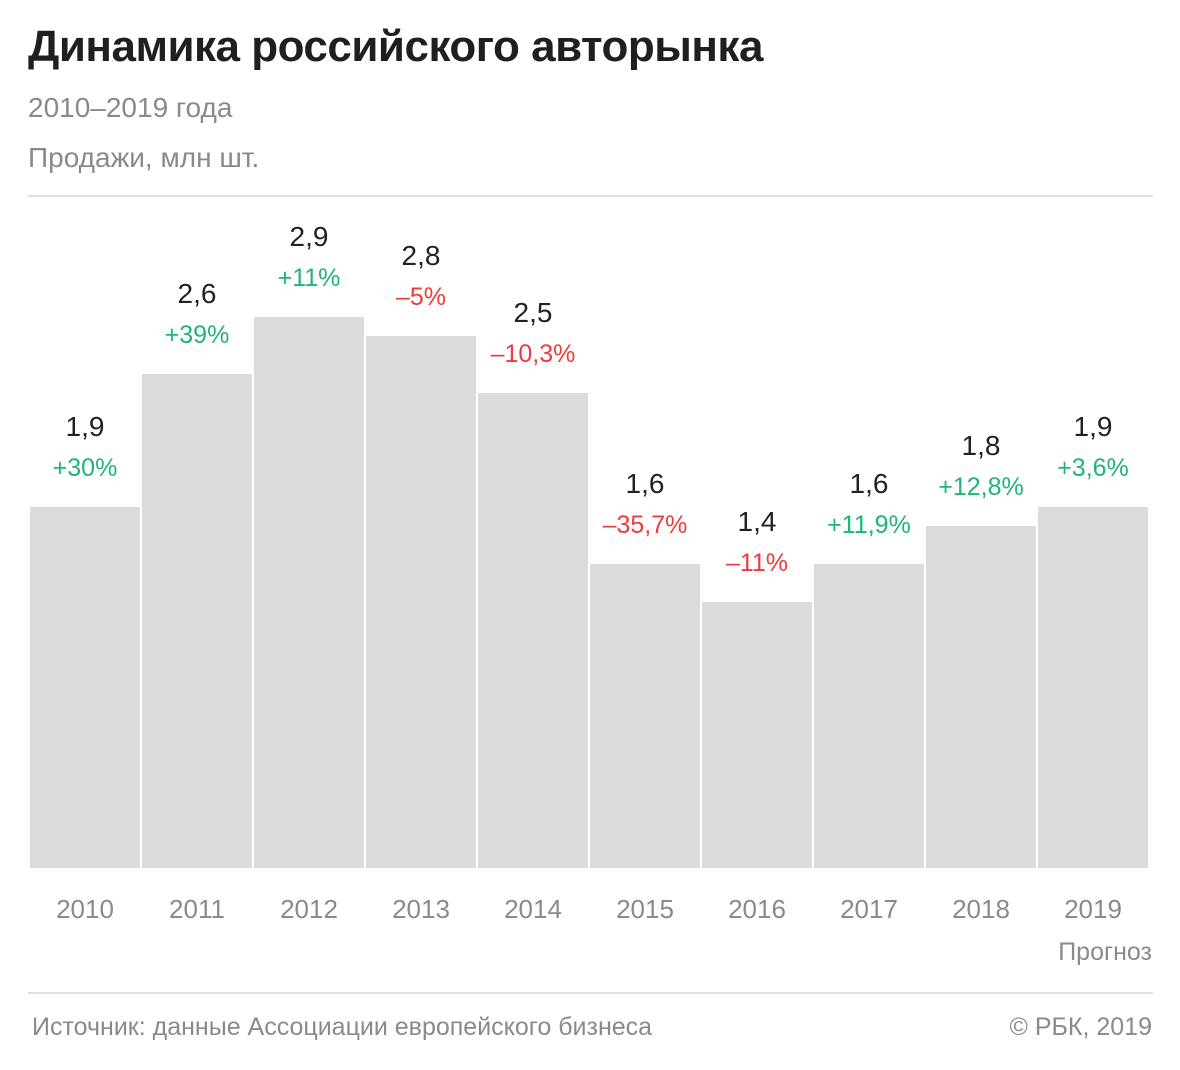  Describe the element at coordinates (85, 468) in the screenshot. I see `change-label-2010: +30%` at that location.